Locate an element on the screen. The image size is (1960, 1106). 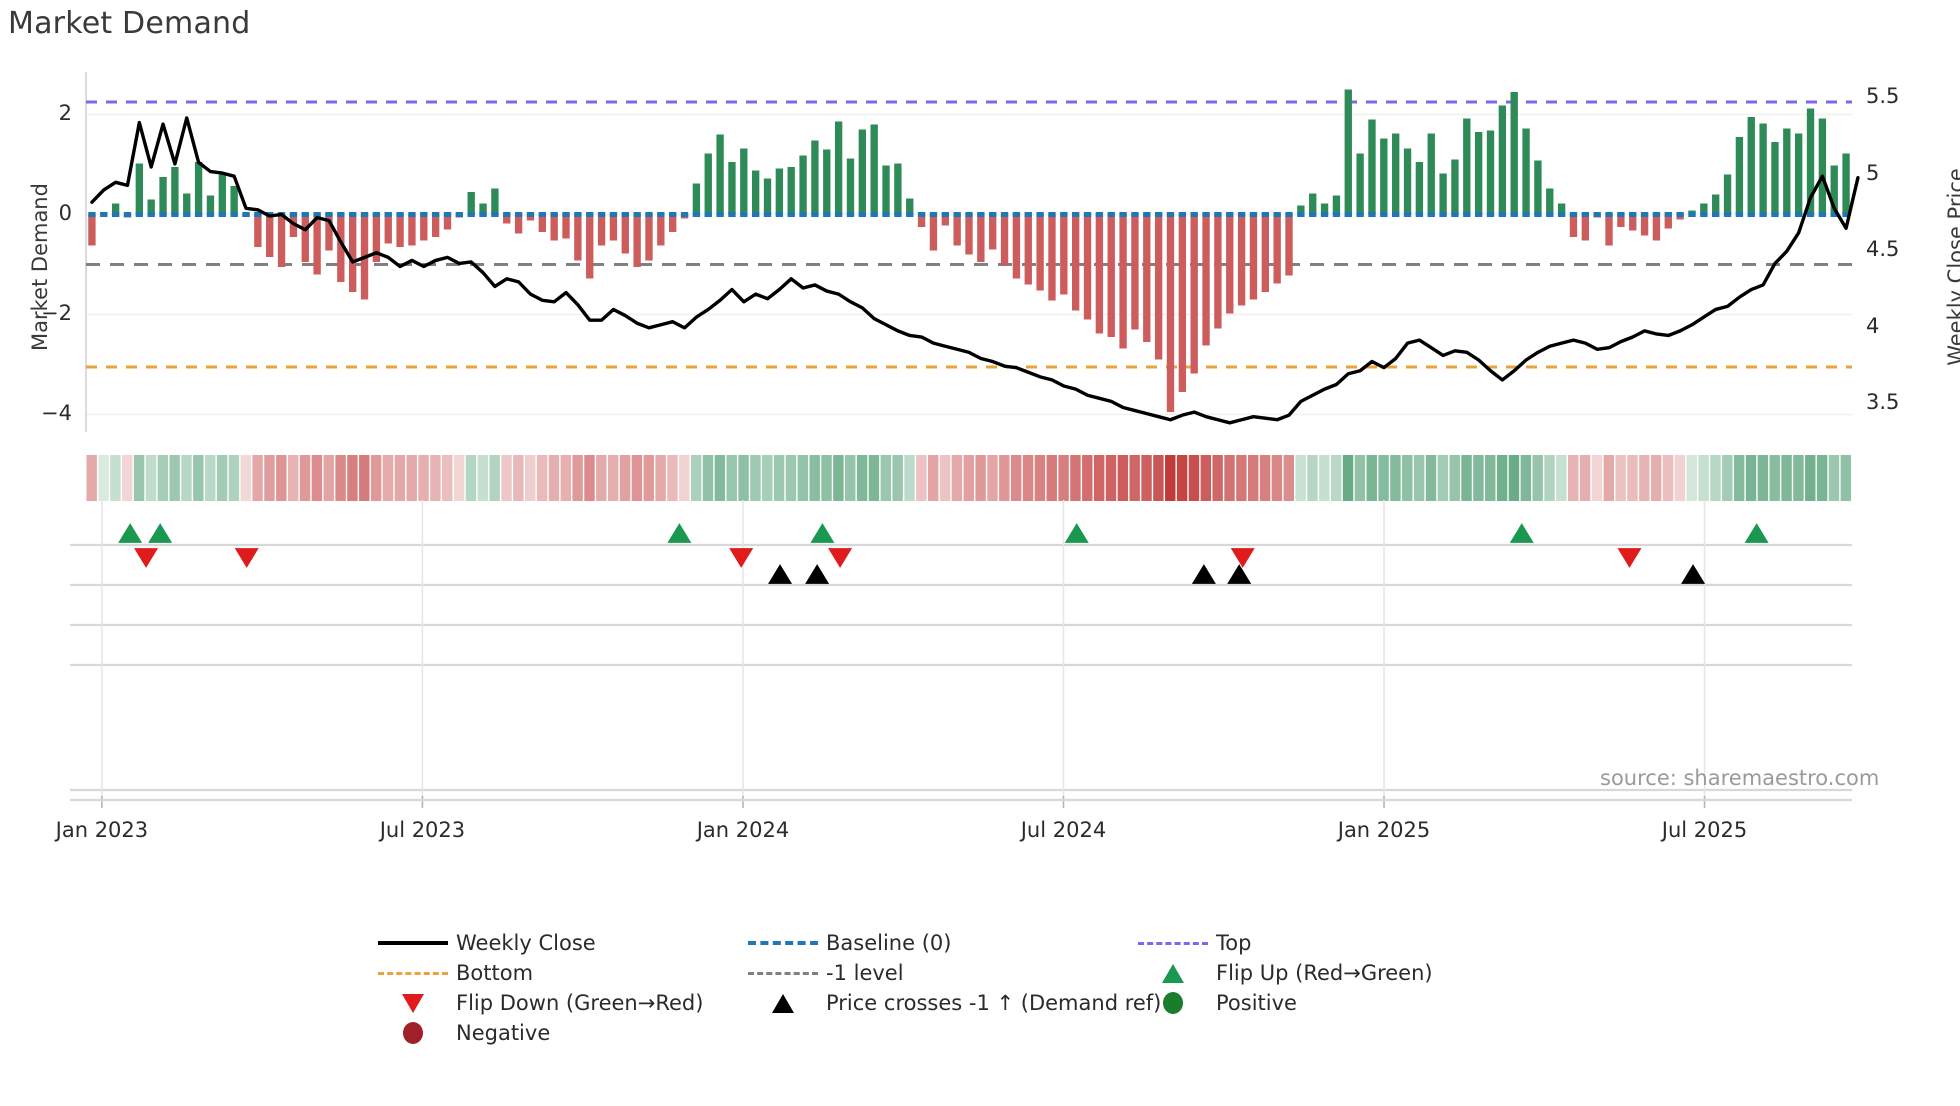
triangle-down-icon is located at coordinates (413, 1003).